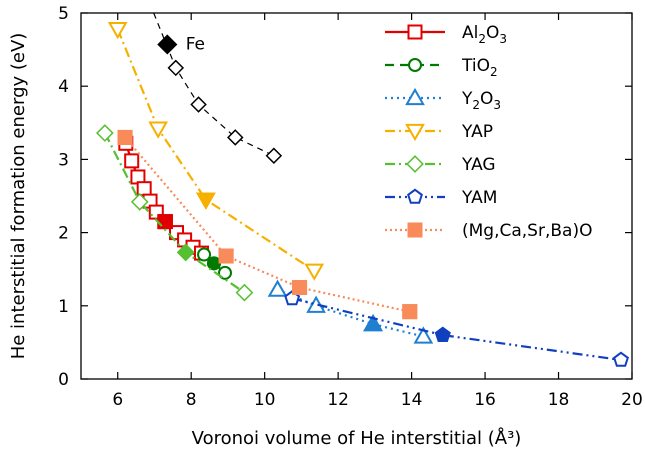  Describe the element at coordinates (63, 307) in the screenshot. I see `y-tick-label: 1` at that location.